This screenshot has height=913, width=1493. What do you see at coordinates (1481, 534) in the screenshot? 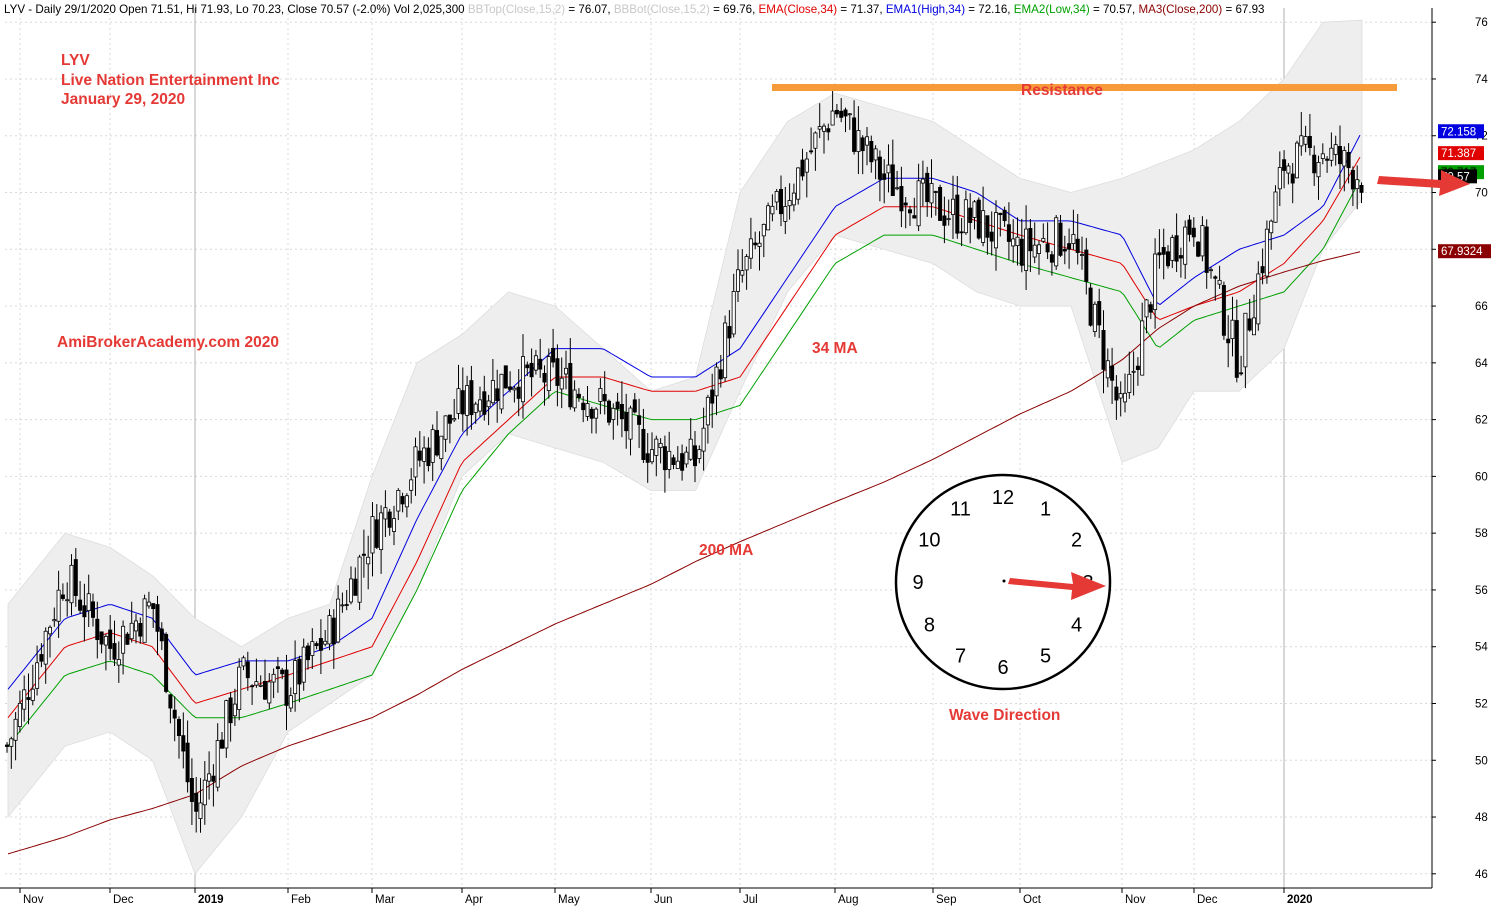
I see `y-tick-label: 58` at bounding box center [1481, 534].